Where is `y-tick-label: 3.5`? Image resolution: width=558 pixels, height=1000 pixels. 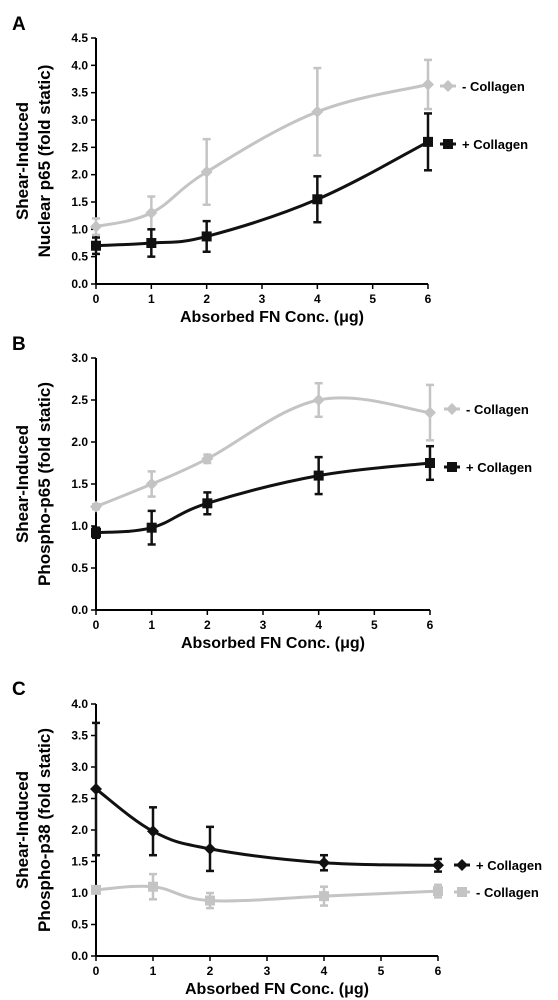
y-tick-label: 3.5 is located at coordinates (79, 93).